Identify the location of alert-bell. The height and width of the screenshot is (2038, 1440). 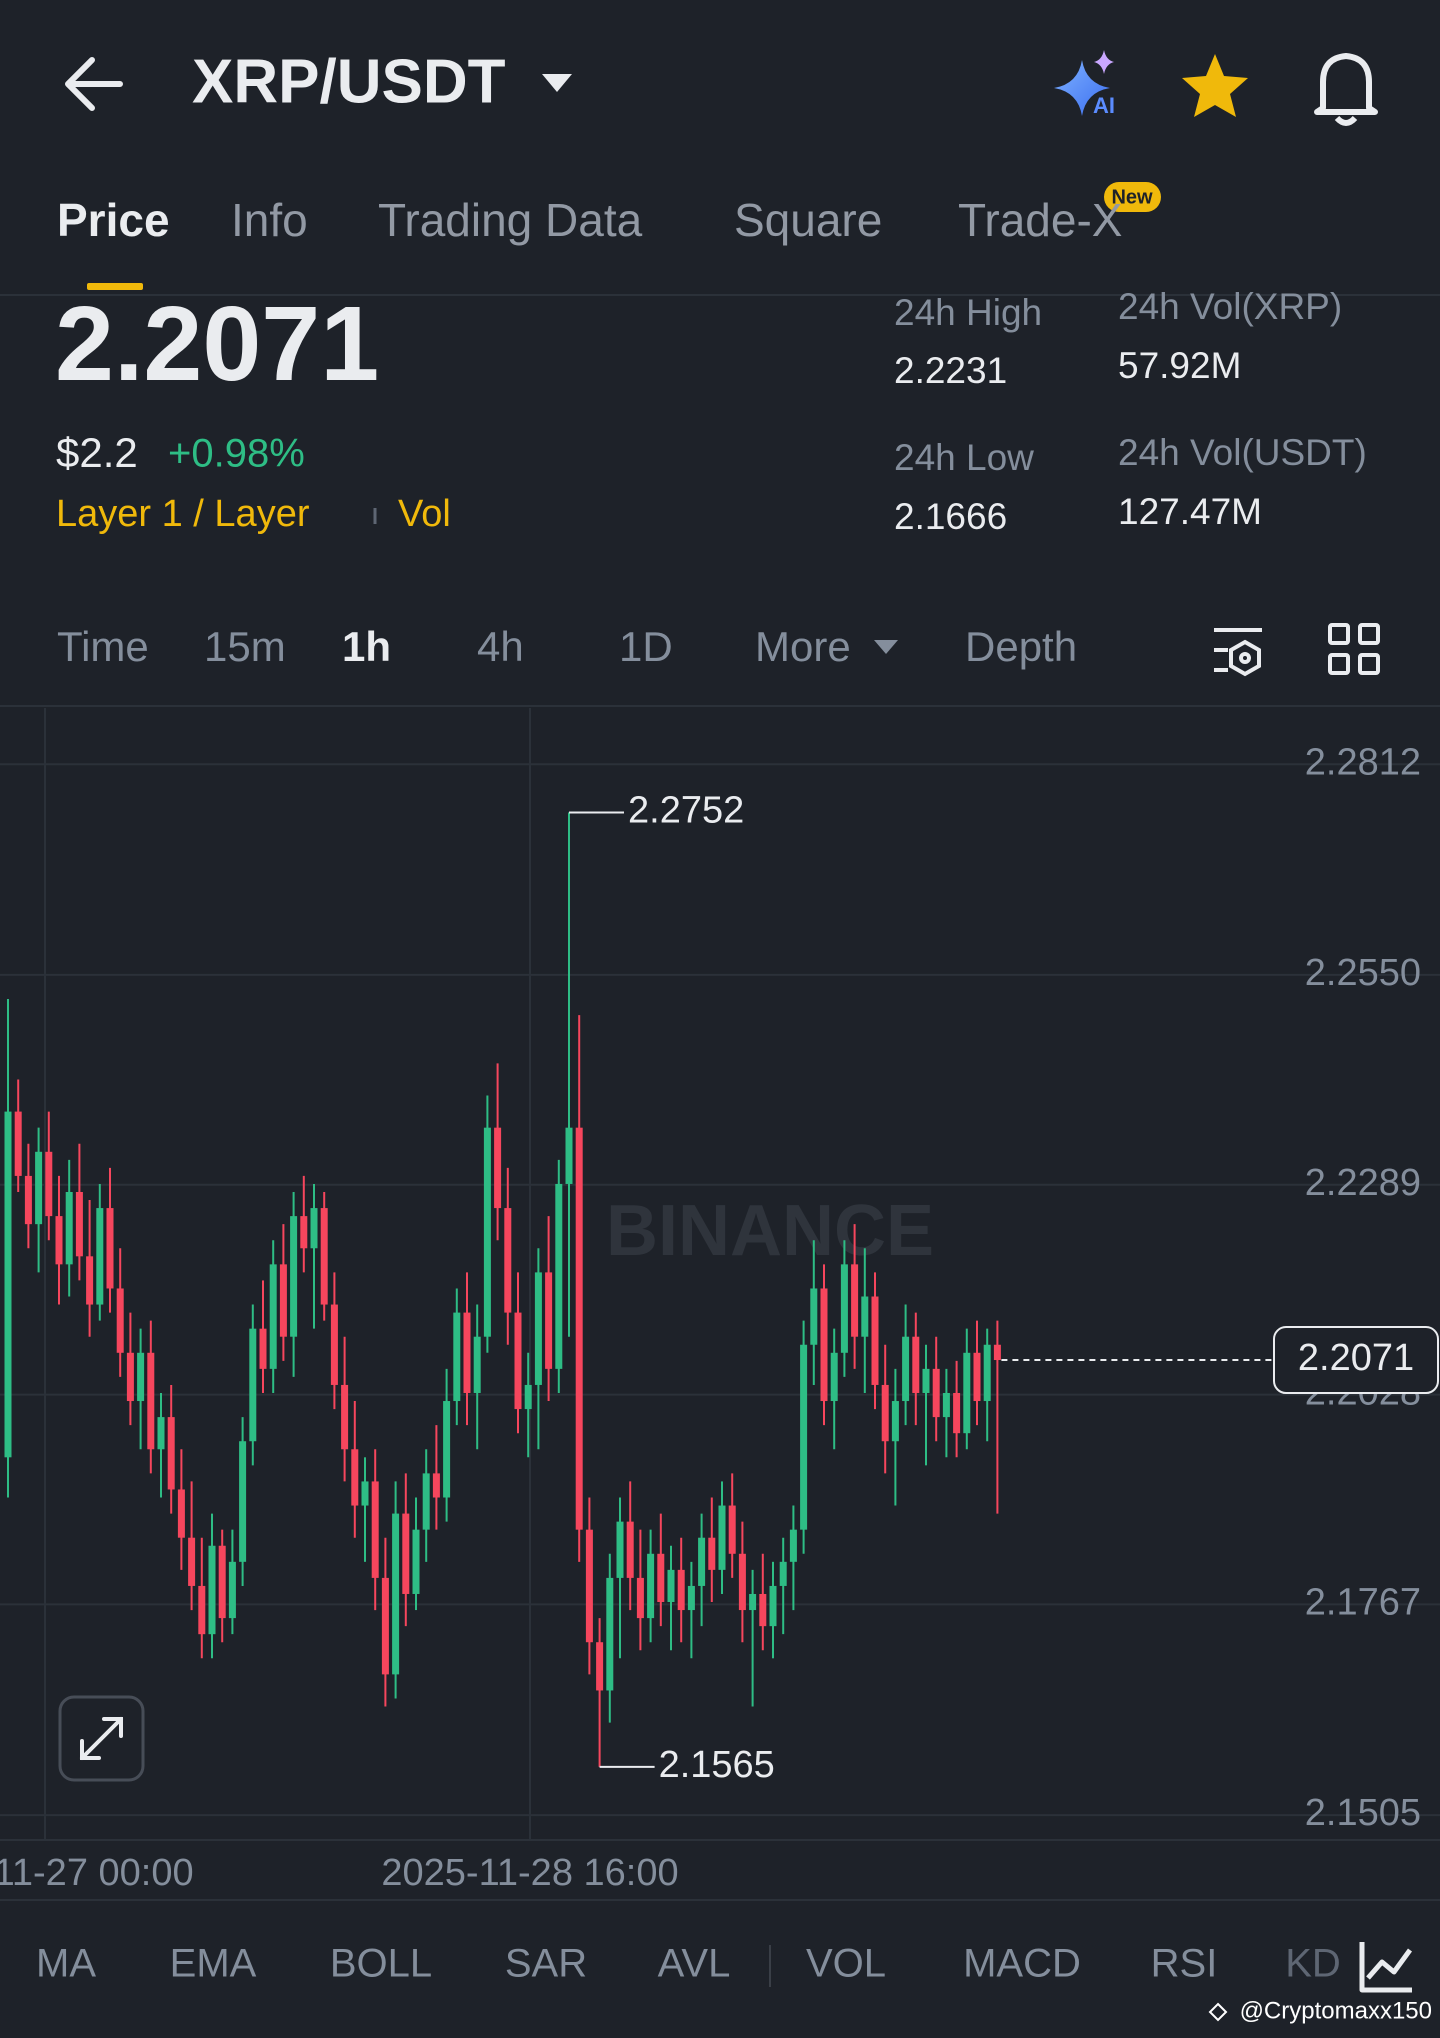
(1346, 89).